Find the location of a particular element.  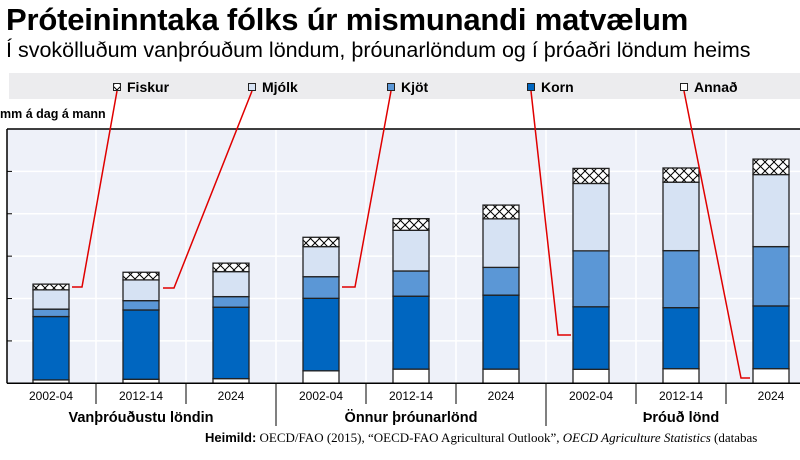

legend-label: Mjólk is located at coordinates (280, 87).